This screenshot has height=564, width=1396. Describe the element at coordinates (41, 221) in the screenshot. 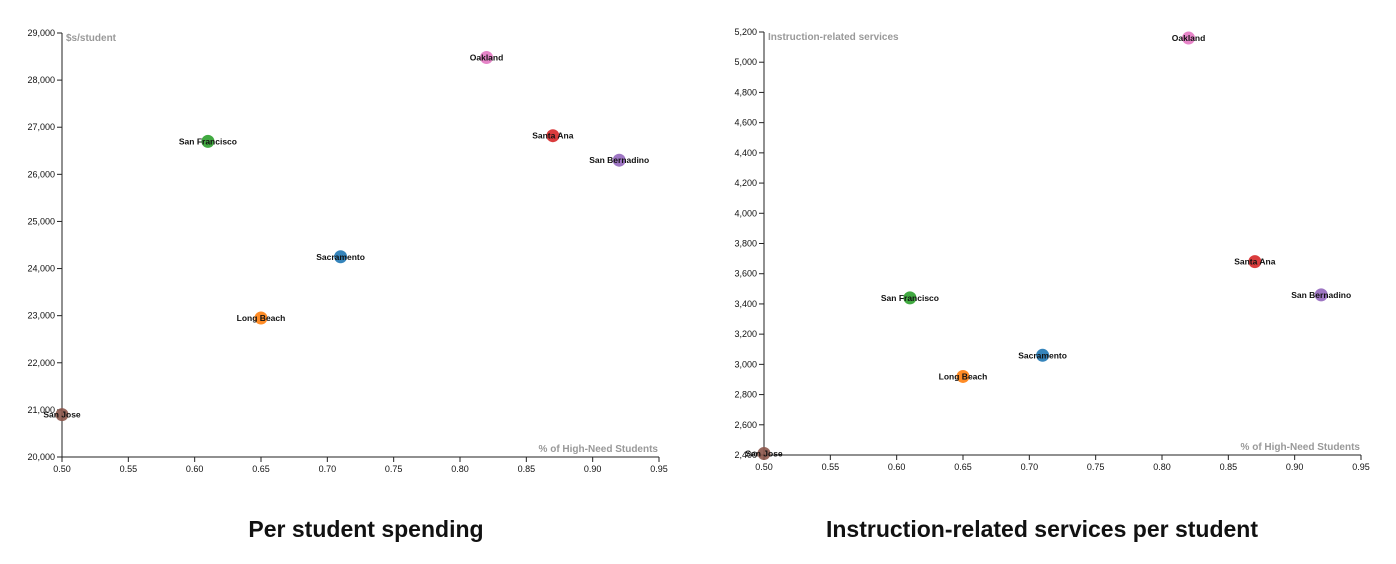

I see `y-tick-label: 25,000` at that location.